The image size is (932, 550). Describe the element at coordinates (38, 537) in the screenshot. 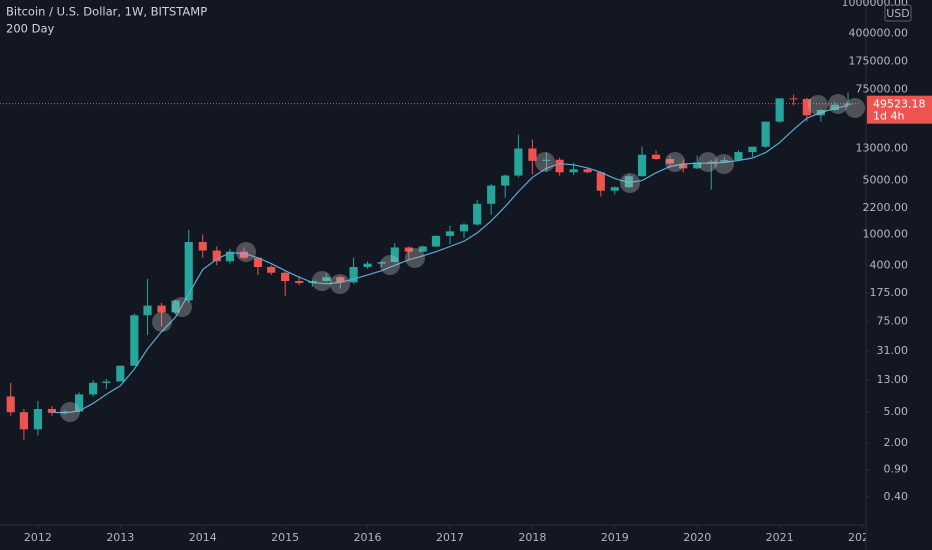

I see `x-tick-label: 2012` at that location.